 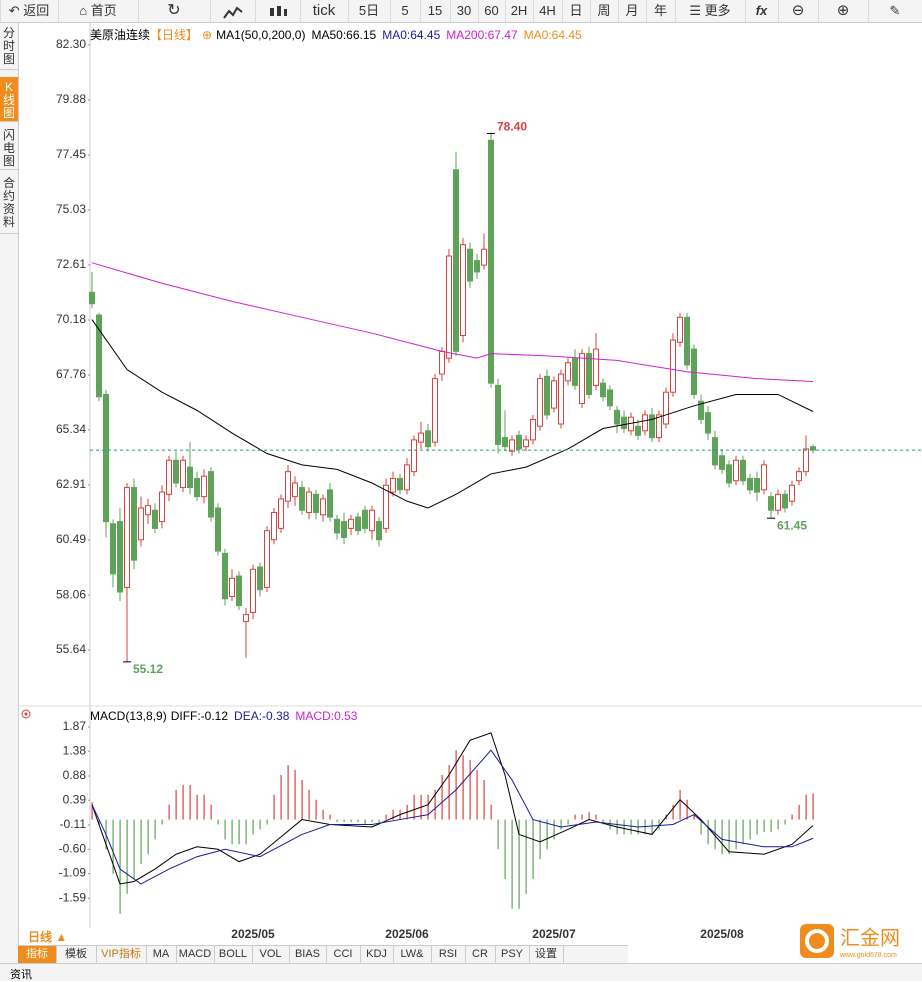 I want to click on side-tab: 分时图, so click(x=9, y=46).